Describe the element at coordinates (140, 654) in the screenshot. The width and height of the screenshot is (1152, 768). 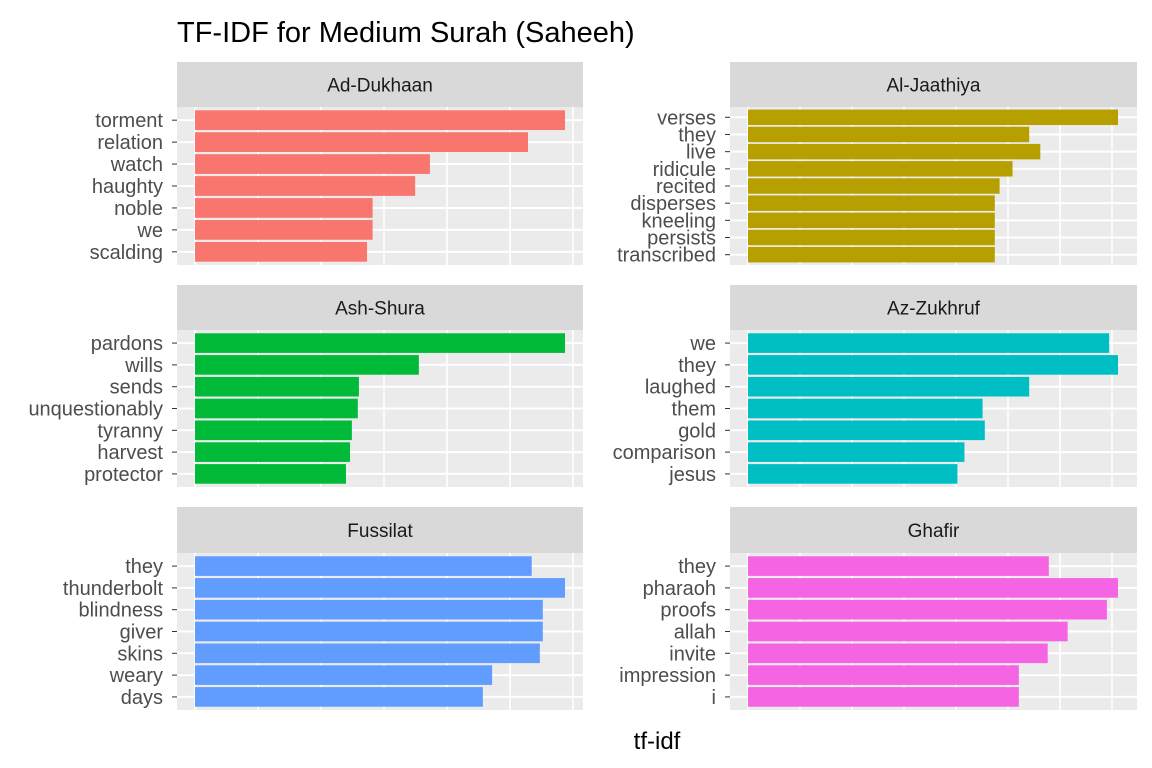
I see `y-tick-label: skins` at that location.